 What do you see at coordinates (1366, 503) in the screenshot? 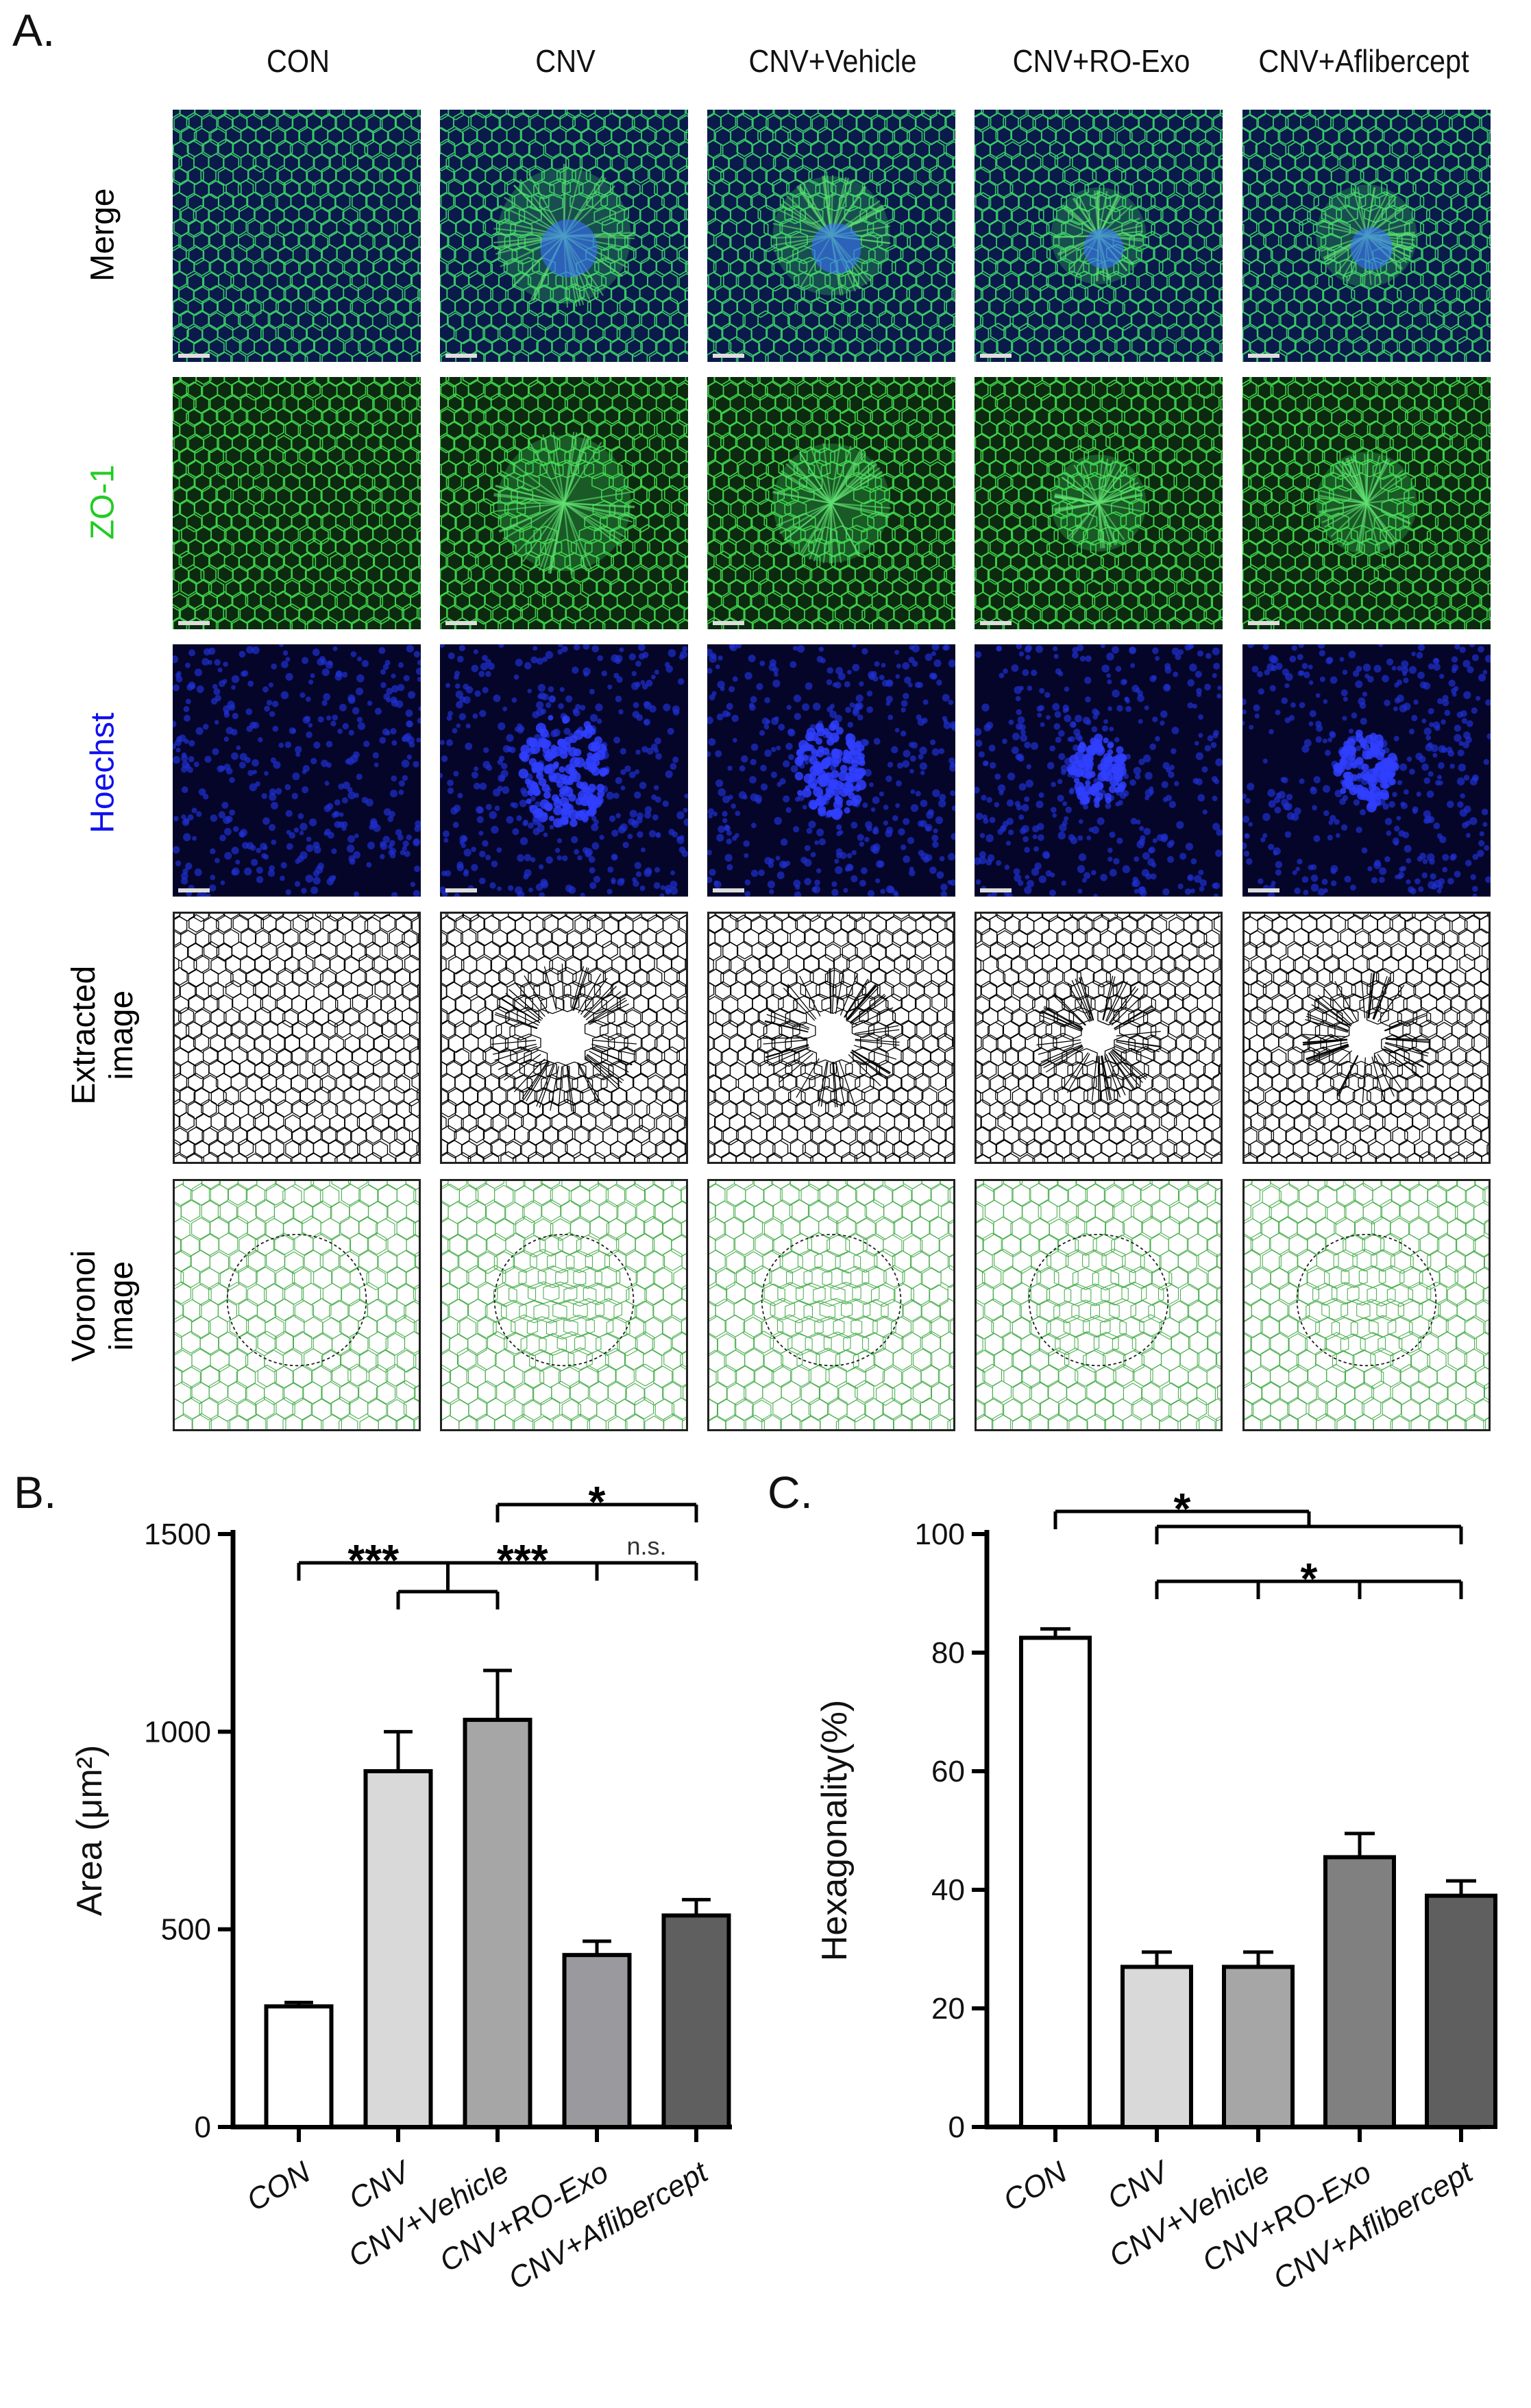
I see `micrograph-zo1-cnv-aflibercept` at bounding box center [1366, 503].